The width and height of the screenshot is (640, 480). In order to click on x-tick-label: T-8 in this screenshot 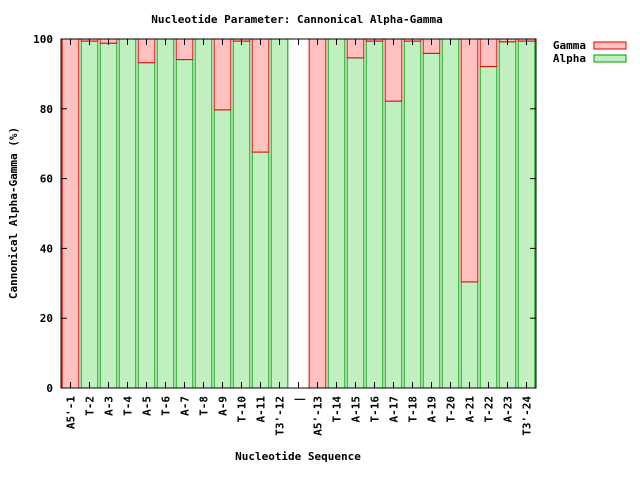, I will do `click(204, 406)`.